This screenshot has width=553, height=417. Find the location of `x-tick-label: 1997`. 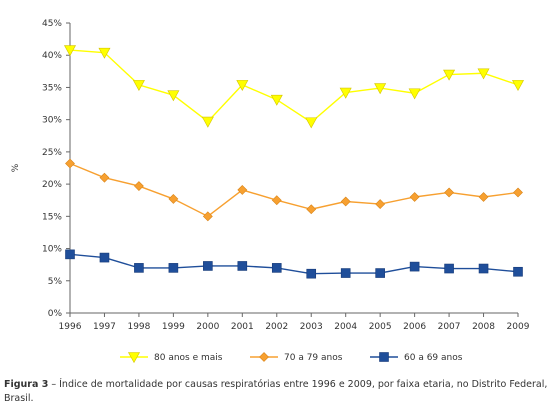

x-tick-label: 1997 is located at coordinates (104, 327).